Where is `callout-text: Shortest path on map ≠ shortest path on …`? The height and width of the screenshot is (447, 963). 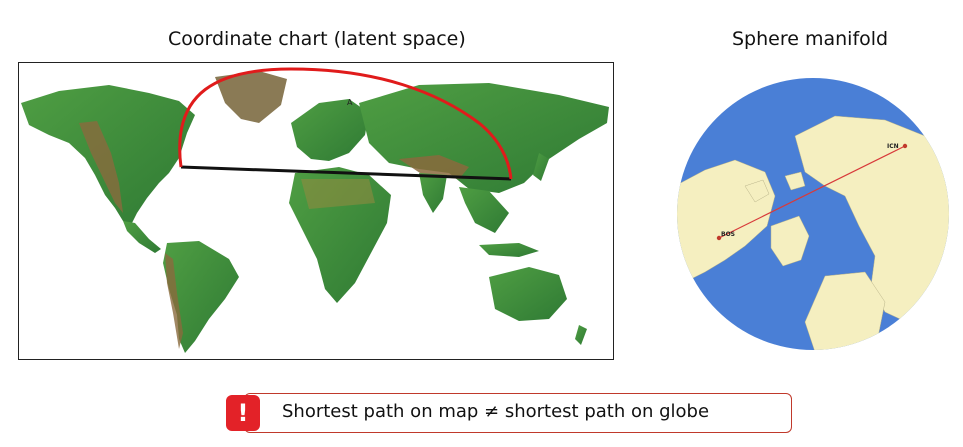 callout-text: Shortest path on map ≠ shortest path on … is located at coordinates (496, 411).